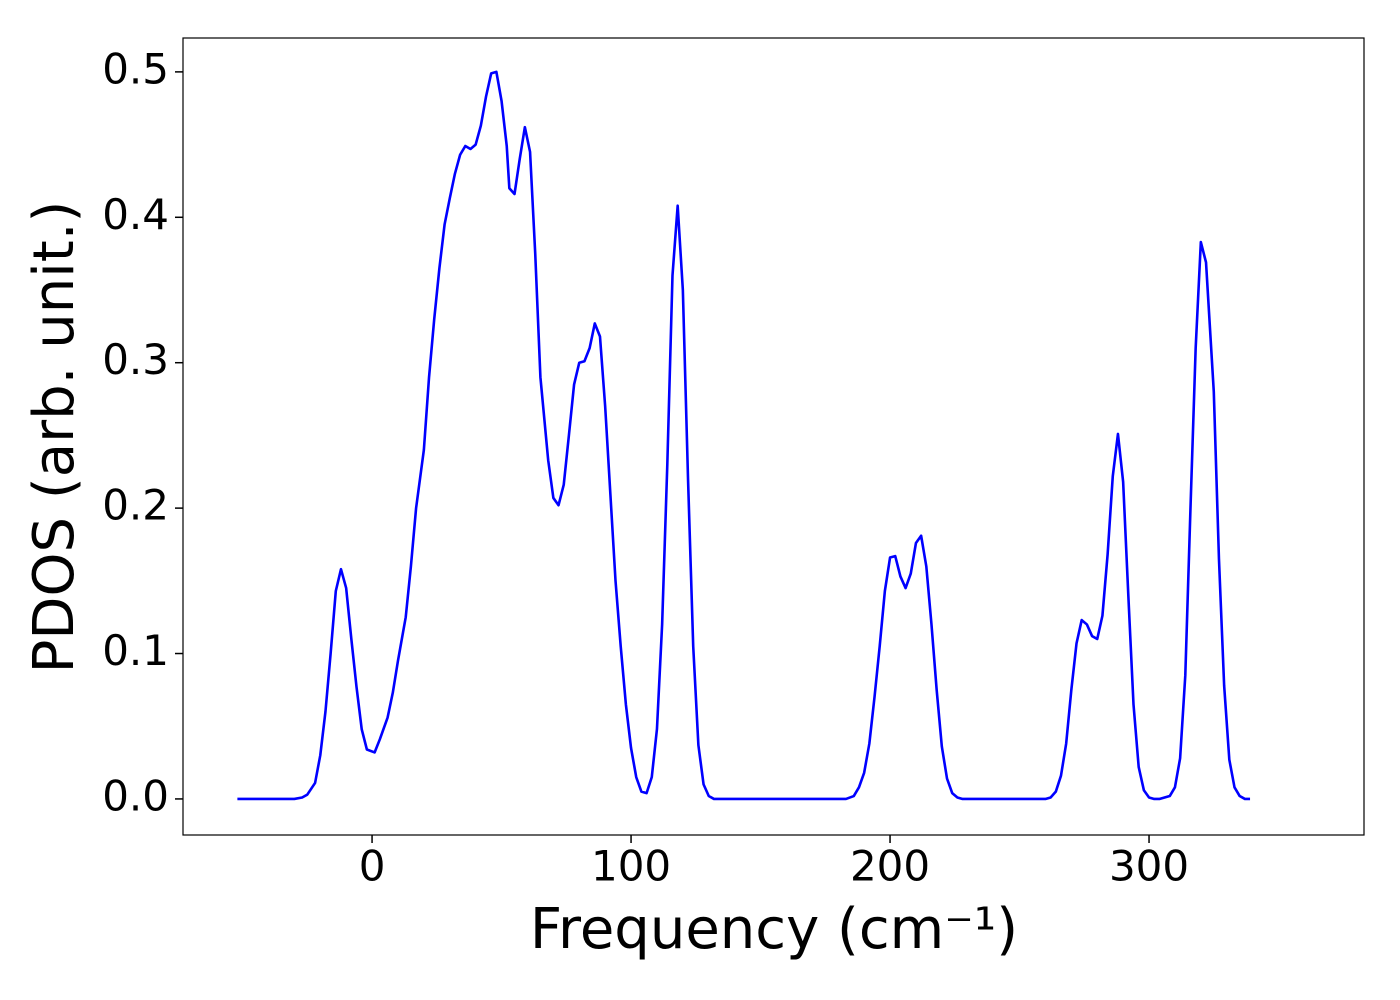 This screenshot has width=1400, height=1000. What do you see at coordinates (135, 214) in the screenshot?
I see `y-tick-label: 0.4` at bounding box center [135, 214].